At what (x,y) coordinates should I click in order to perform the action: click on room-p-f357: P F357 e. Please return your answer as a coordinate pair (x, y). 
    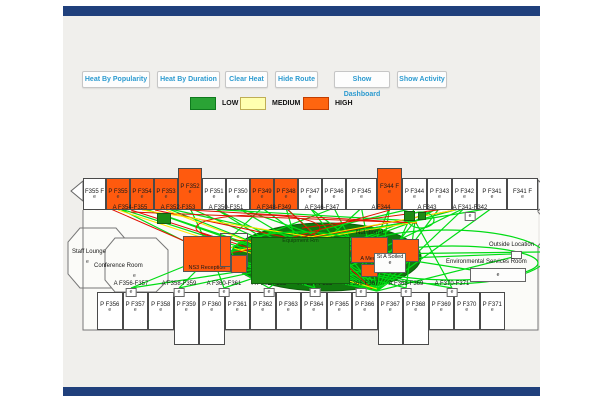
    Looking at the image, I should click on (135, 311).